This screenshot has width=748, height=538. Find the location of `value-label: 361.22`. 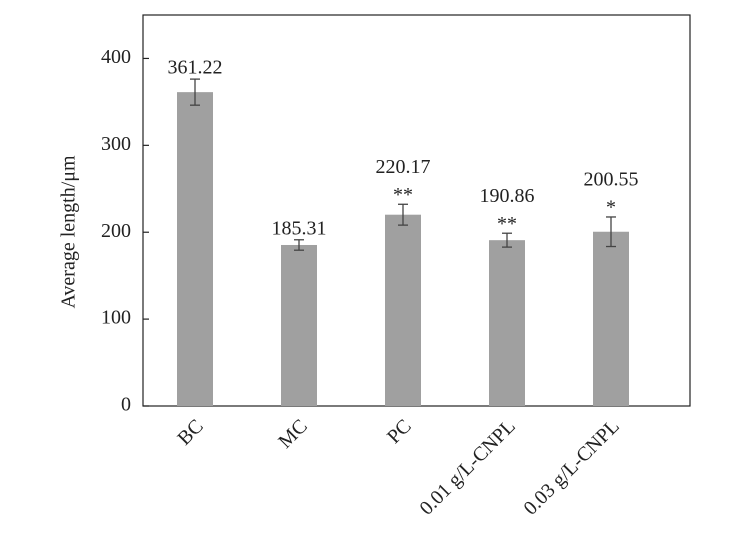

value-label: 361.22 is located at coordinates (195, 68).